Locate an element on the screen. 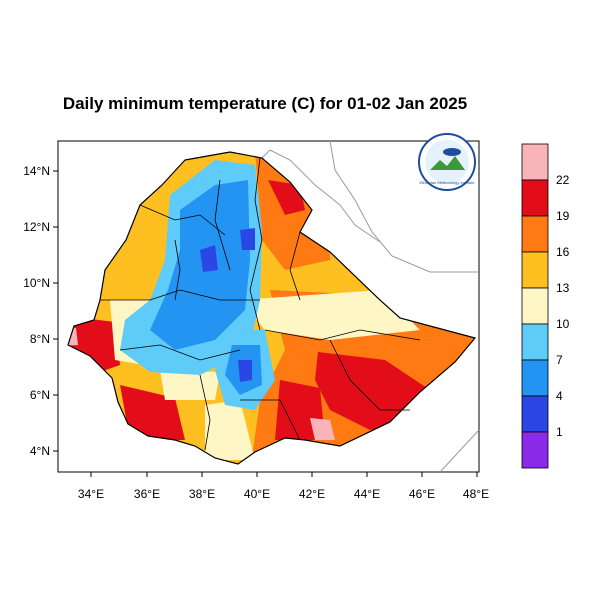 The image size is (600, 600). logo-text: Ethiopian Meteorology Institute is located at coordinates (448, 182).